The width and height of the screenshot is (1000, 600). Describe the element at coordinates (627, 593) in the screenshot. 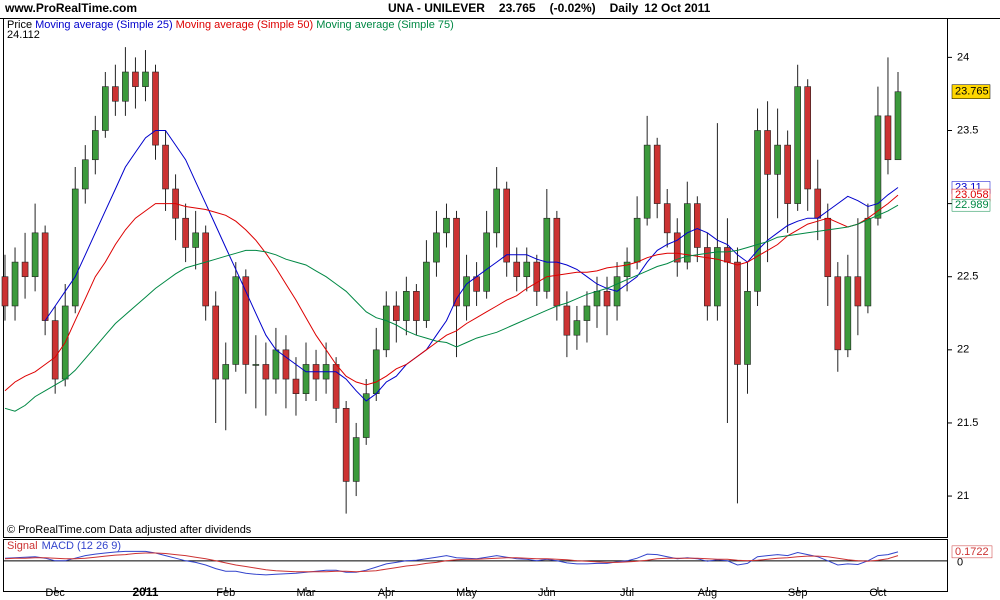

I see `x-tick-label: Jul` at that location.